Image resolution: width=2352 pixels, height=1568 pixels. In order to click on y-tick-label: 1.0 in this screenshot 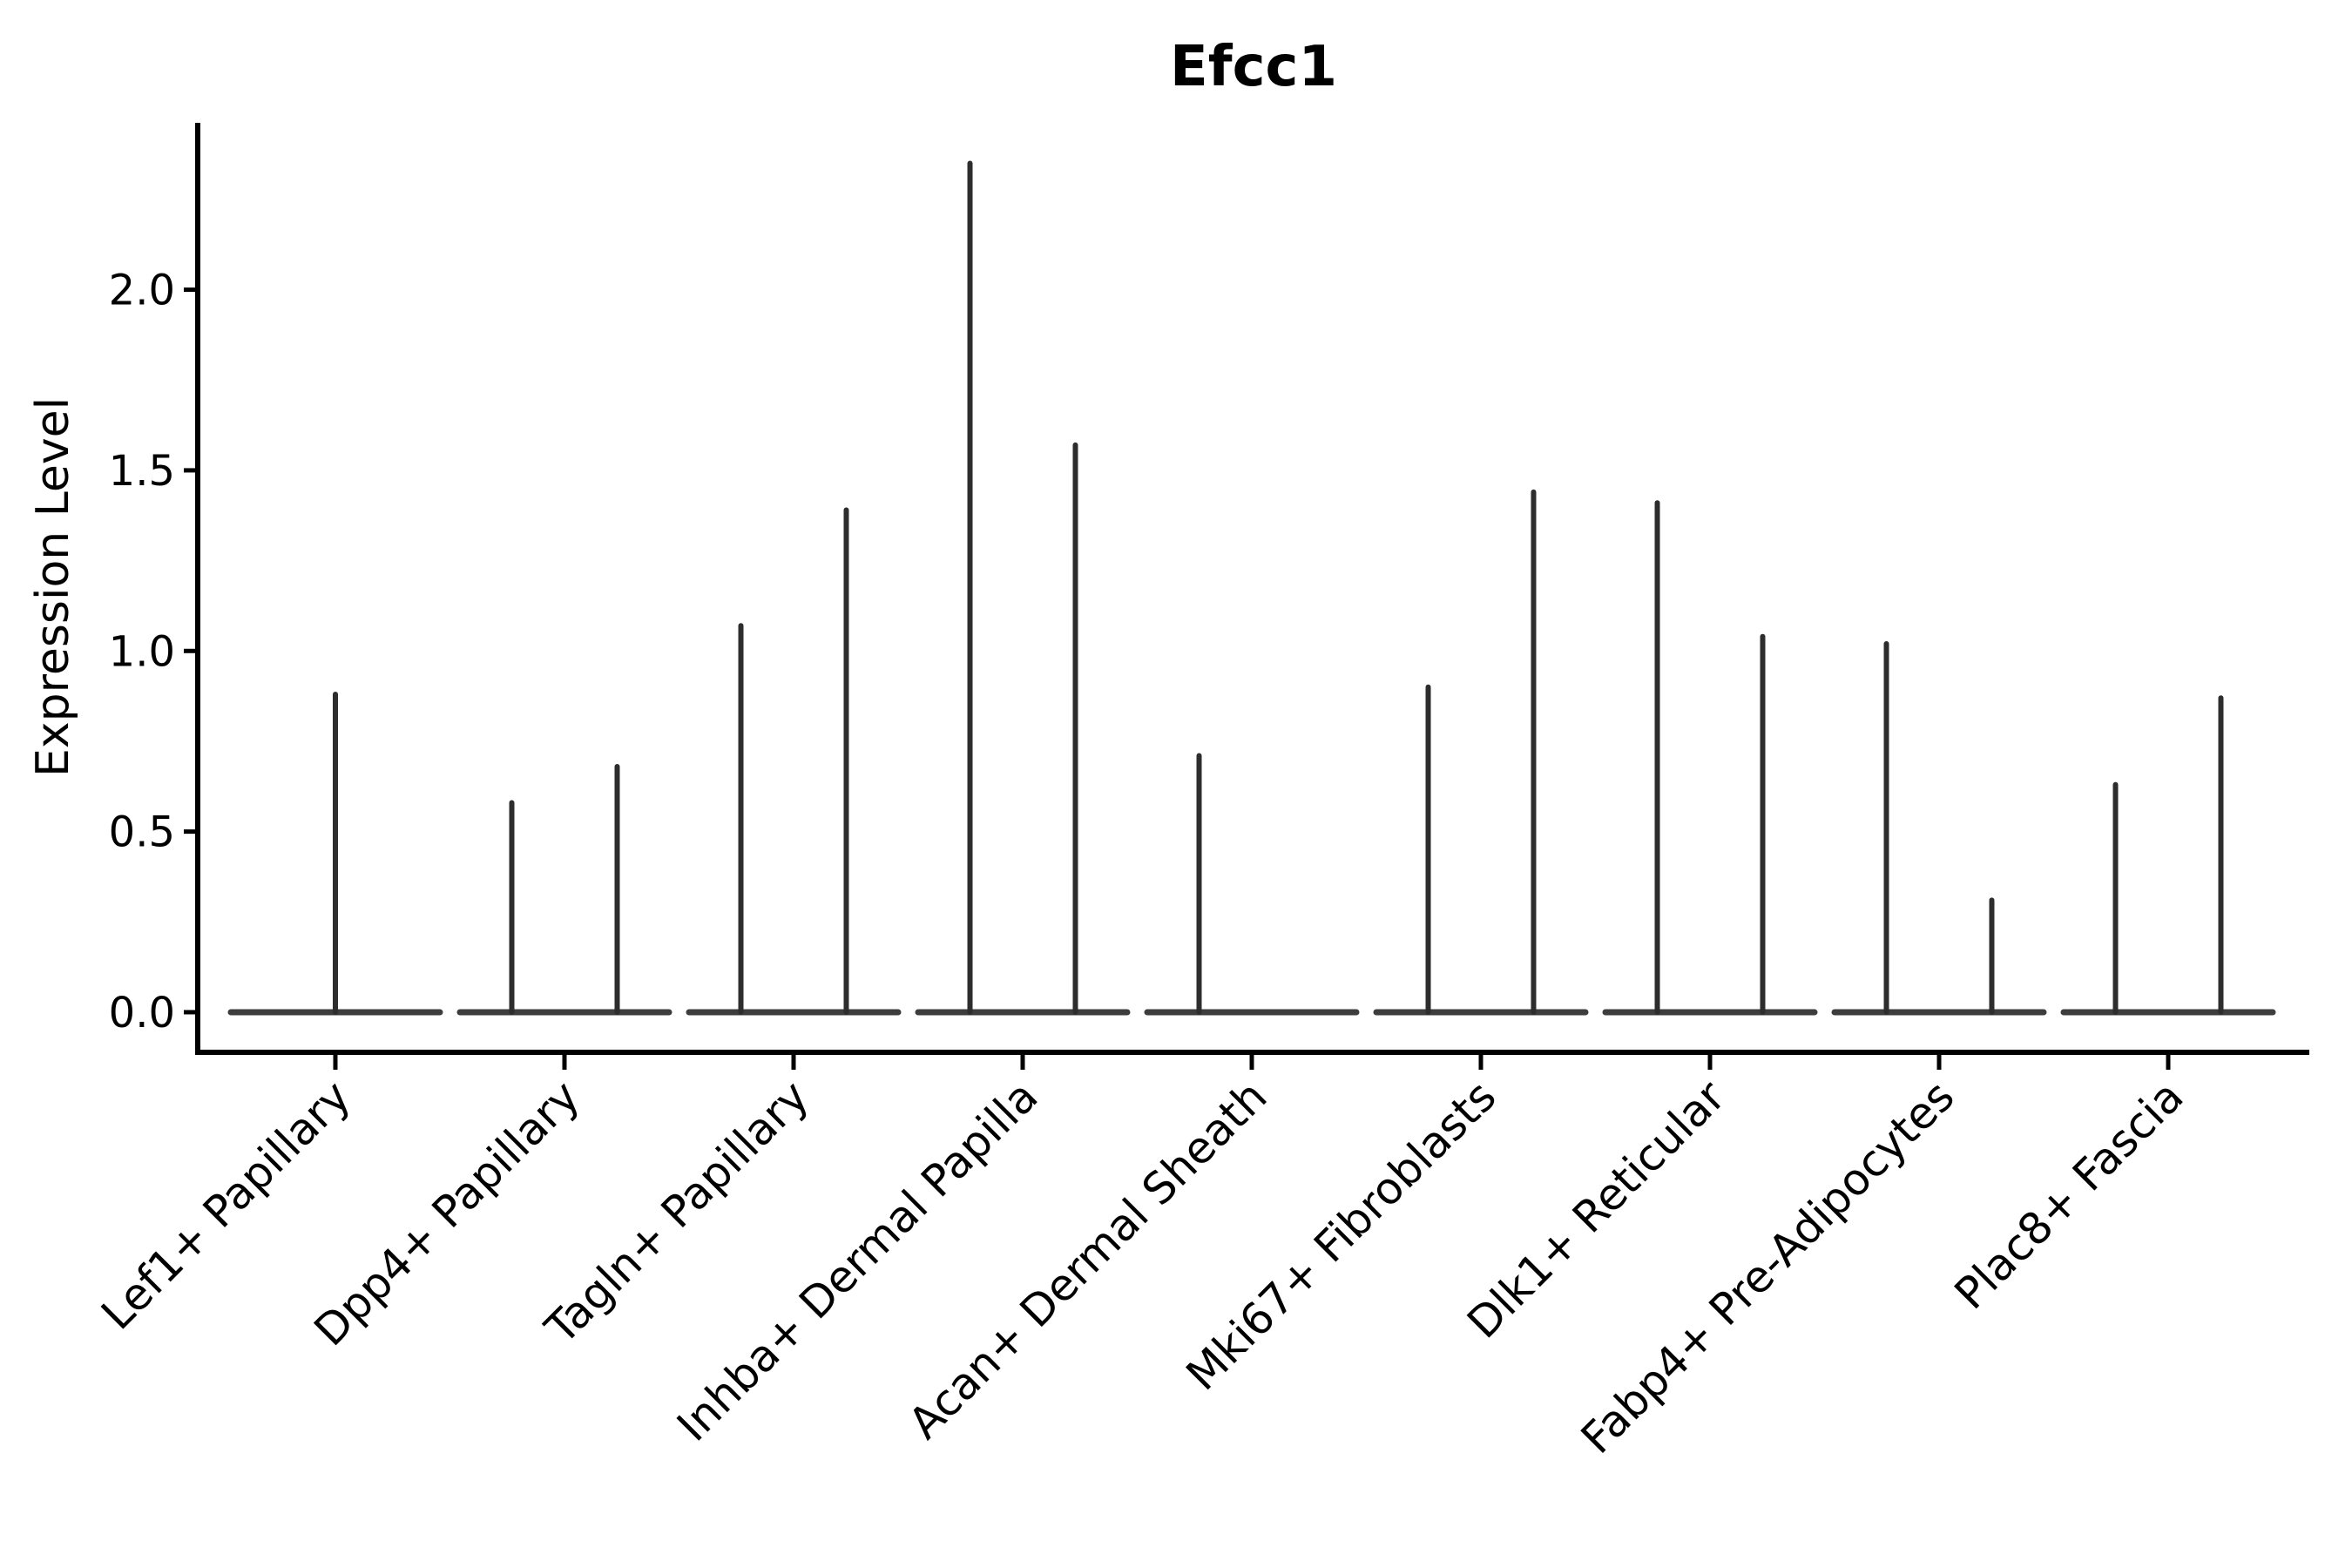, I will do `click(142, 651)`.